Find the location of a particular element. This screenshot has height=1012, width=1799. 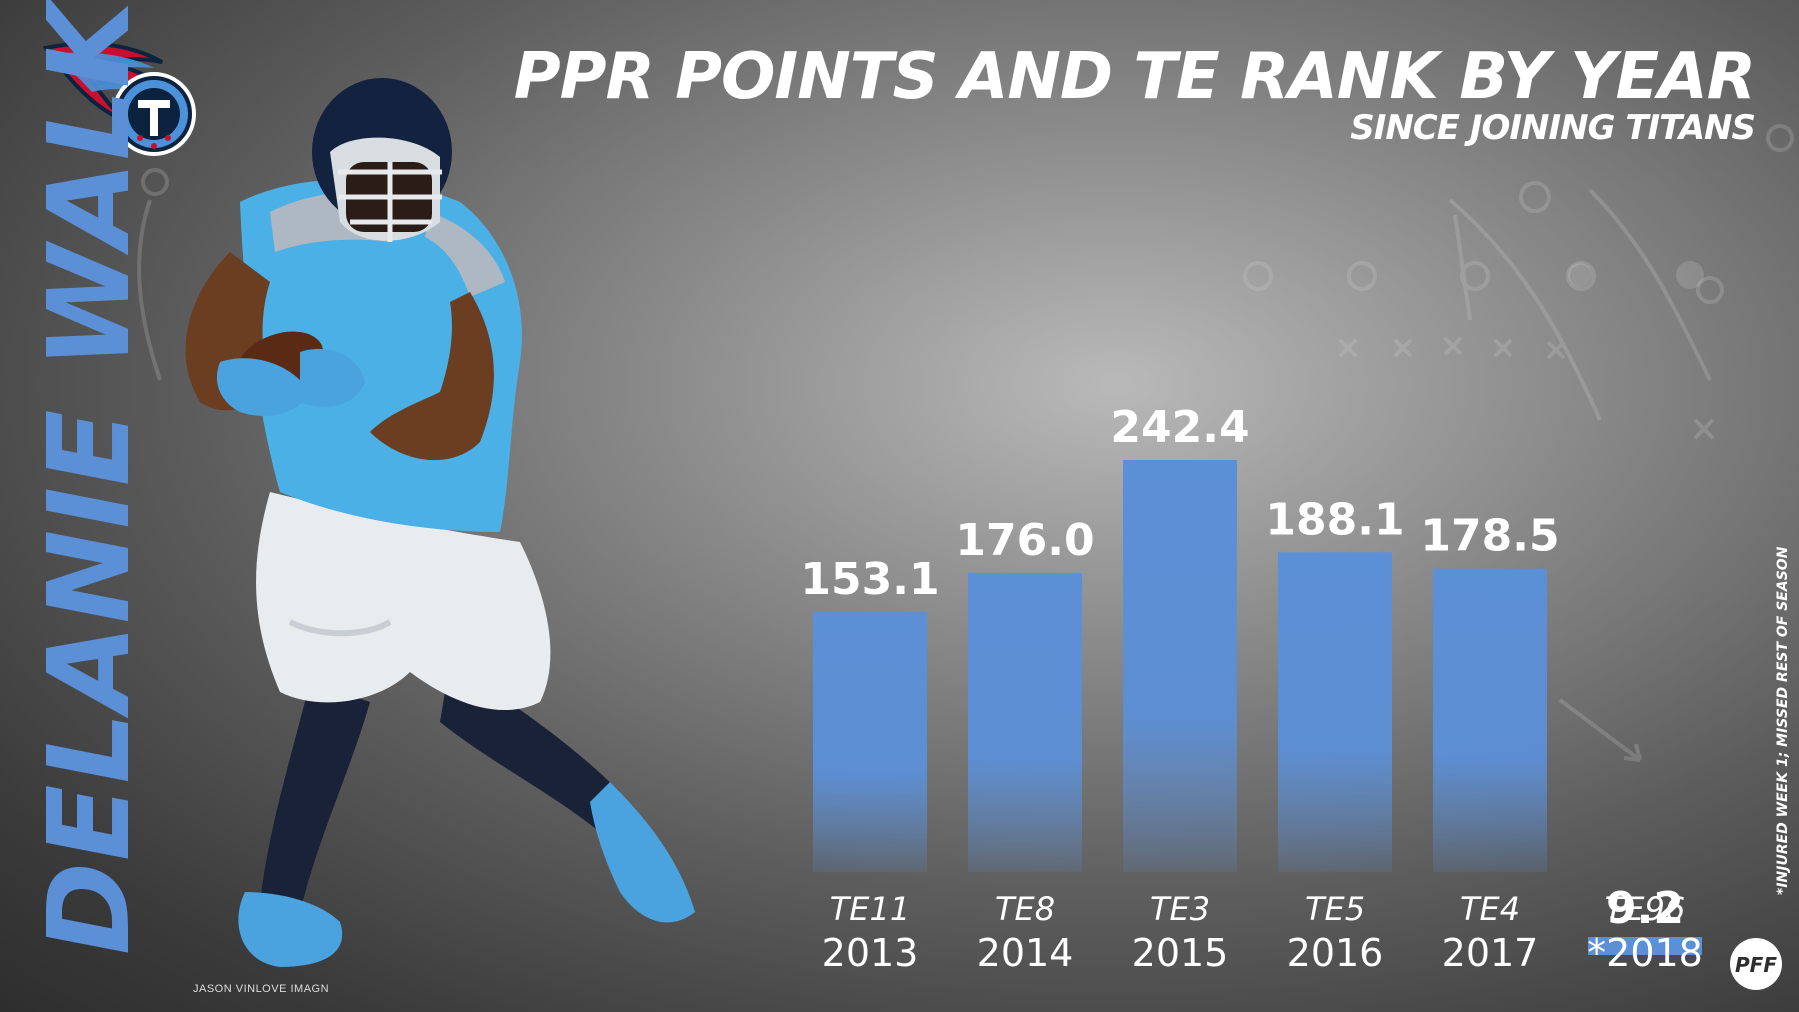

footnote: *INJURED WEEK 1; MISSED REST OF SEASON is located at coordinates (1783, 720).